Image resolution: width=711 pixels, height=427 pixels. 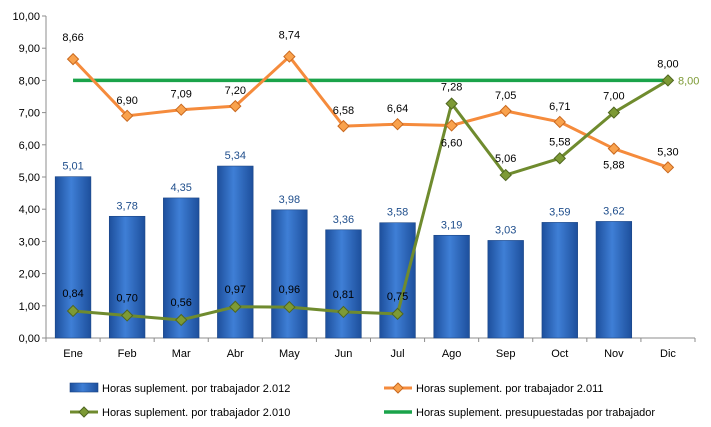 I want to click on data-label-2010: 0,56, so click(x=180, y=303).